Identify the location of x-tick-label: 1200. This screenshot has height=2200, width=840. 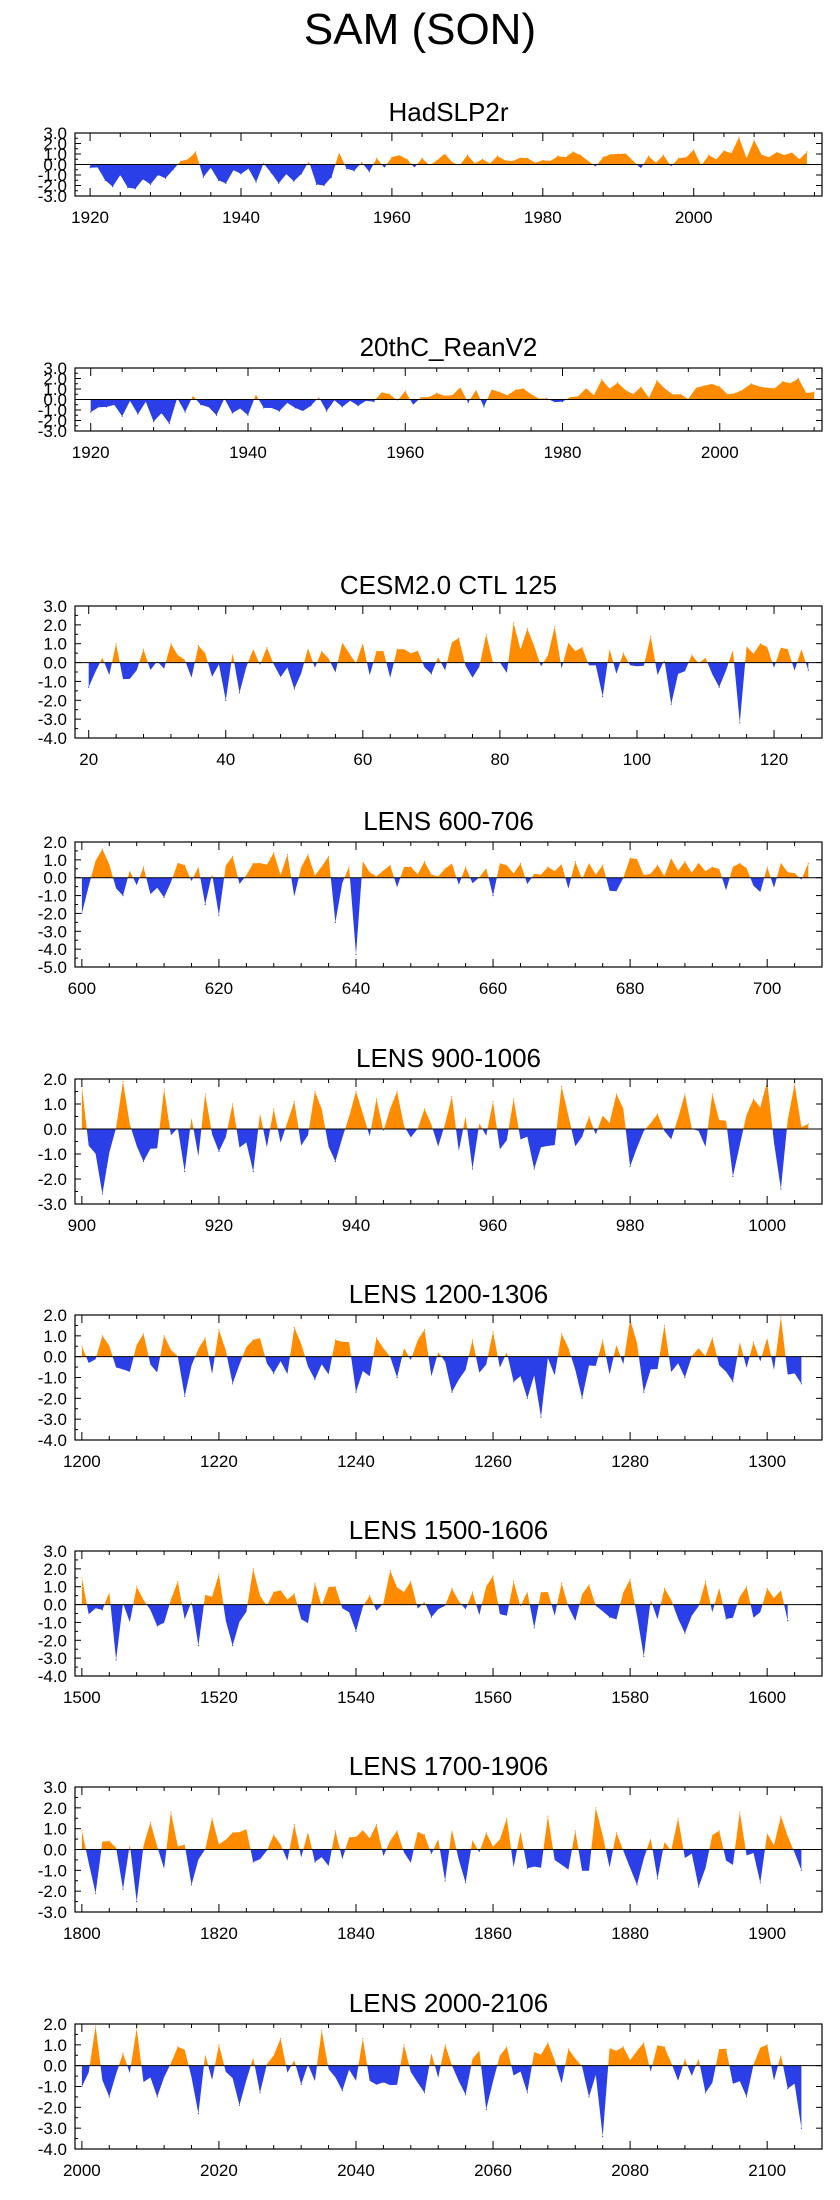
(82, 1461).